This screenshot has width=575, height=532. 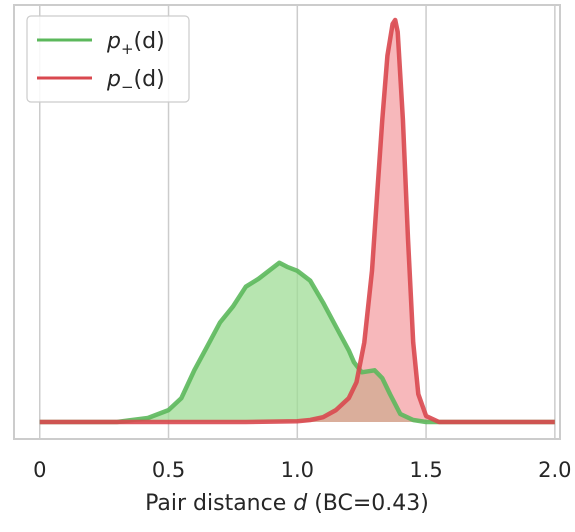 What do you see at coordinates (219, 503) in the screenshot?
I see `x-axis-label-prefix: Pair distance` at bounding box center [219, 503].